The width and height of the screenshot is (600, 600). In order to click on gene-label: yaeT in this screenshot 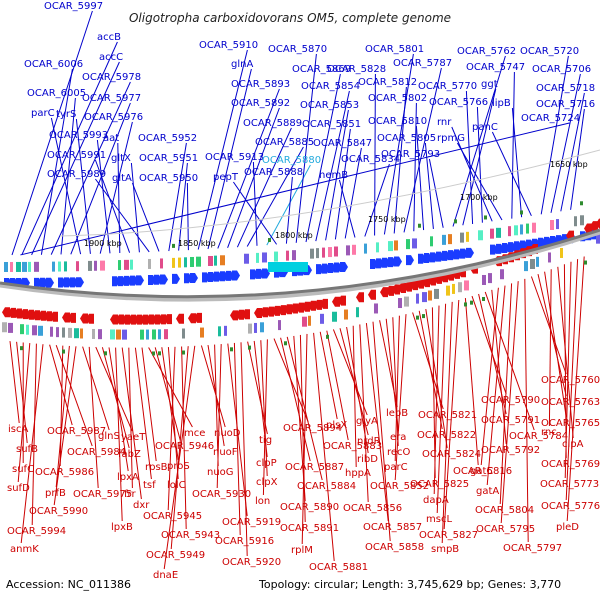, I will do `click(133, 437)`.